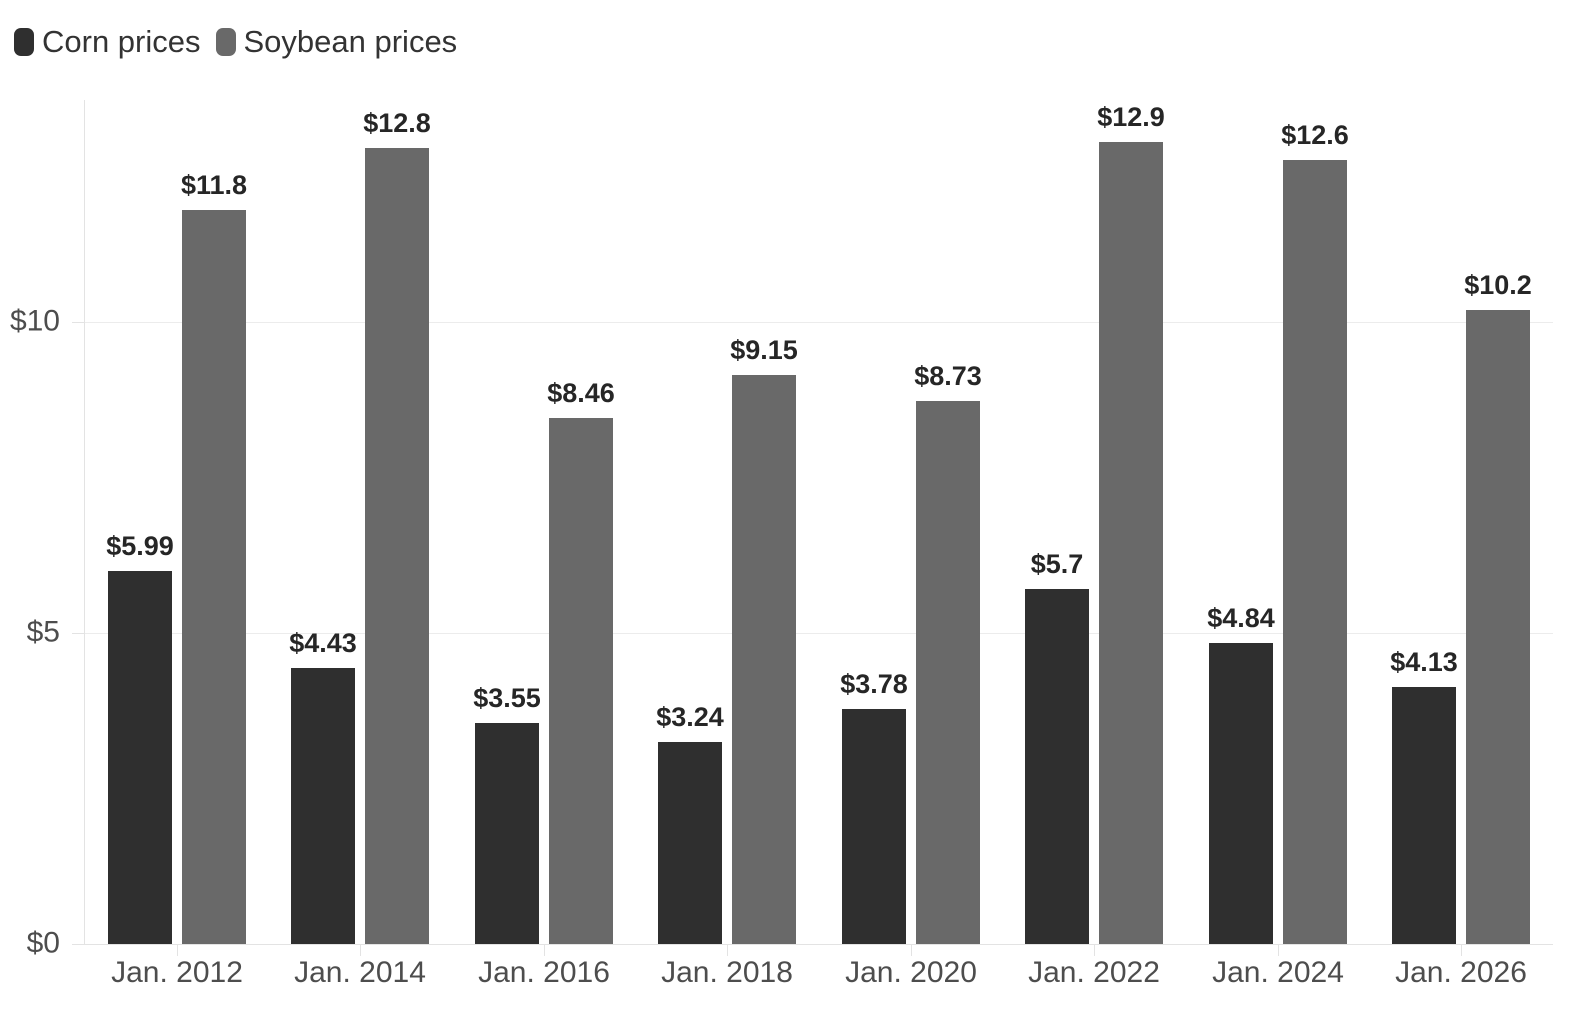 The width and height of the screenshot is (1578, 1022). Describe the element at coordinates (727, 972) in the screenshot. I see `x-axis-tick-label: Jan. 2018` at that location.